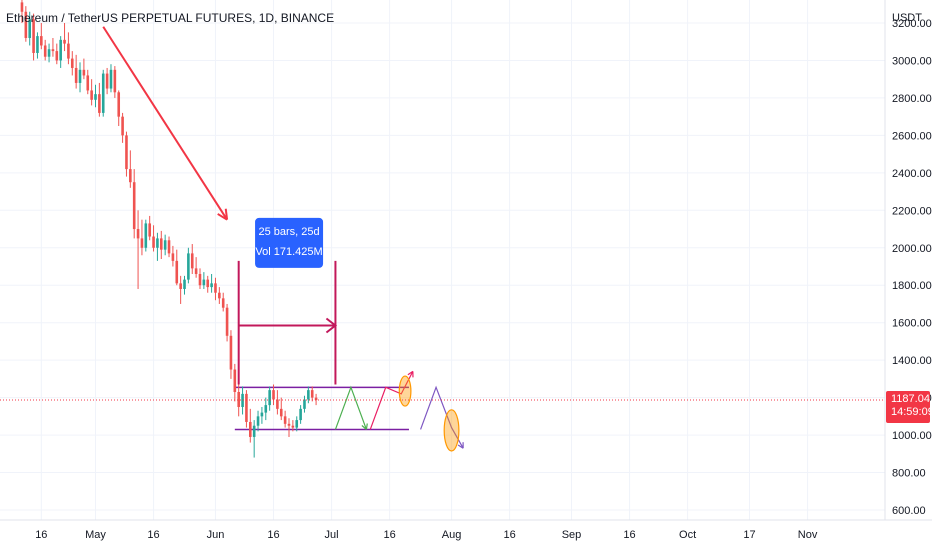 The width and height of the screenshot is (932, 555). What do you see at coordinates (912, 436) in the screenshot?
I see `price-tick-label: 1000.00` at bounding box center [912, 436].